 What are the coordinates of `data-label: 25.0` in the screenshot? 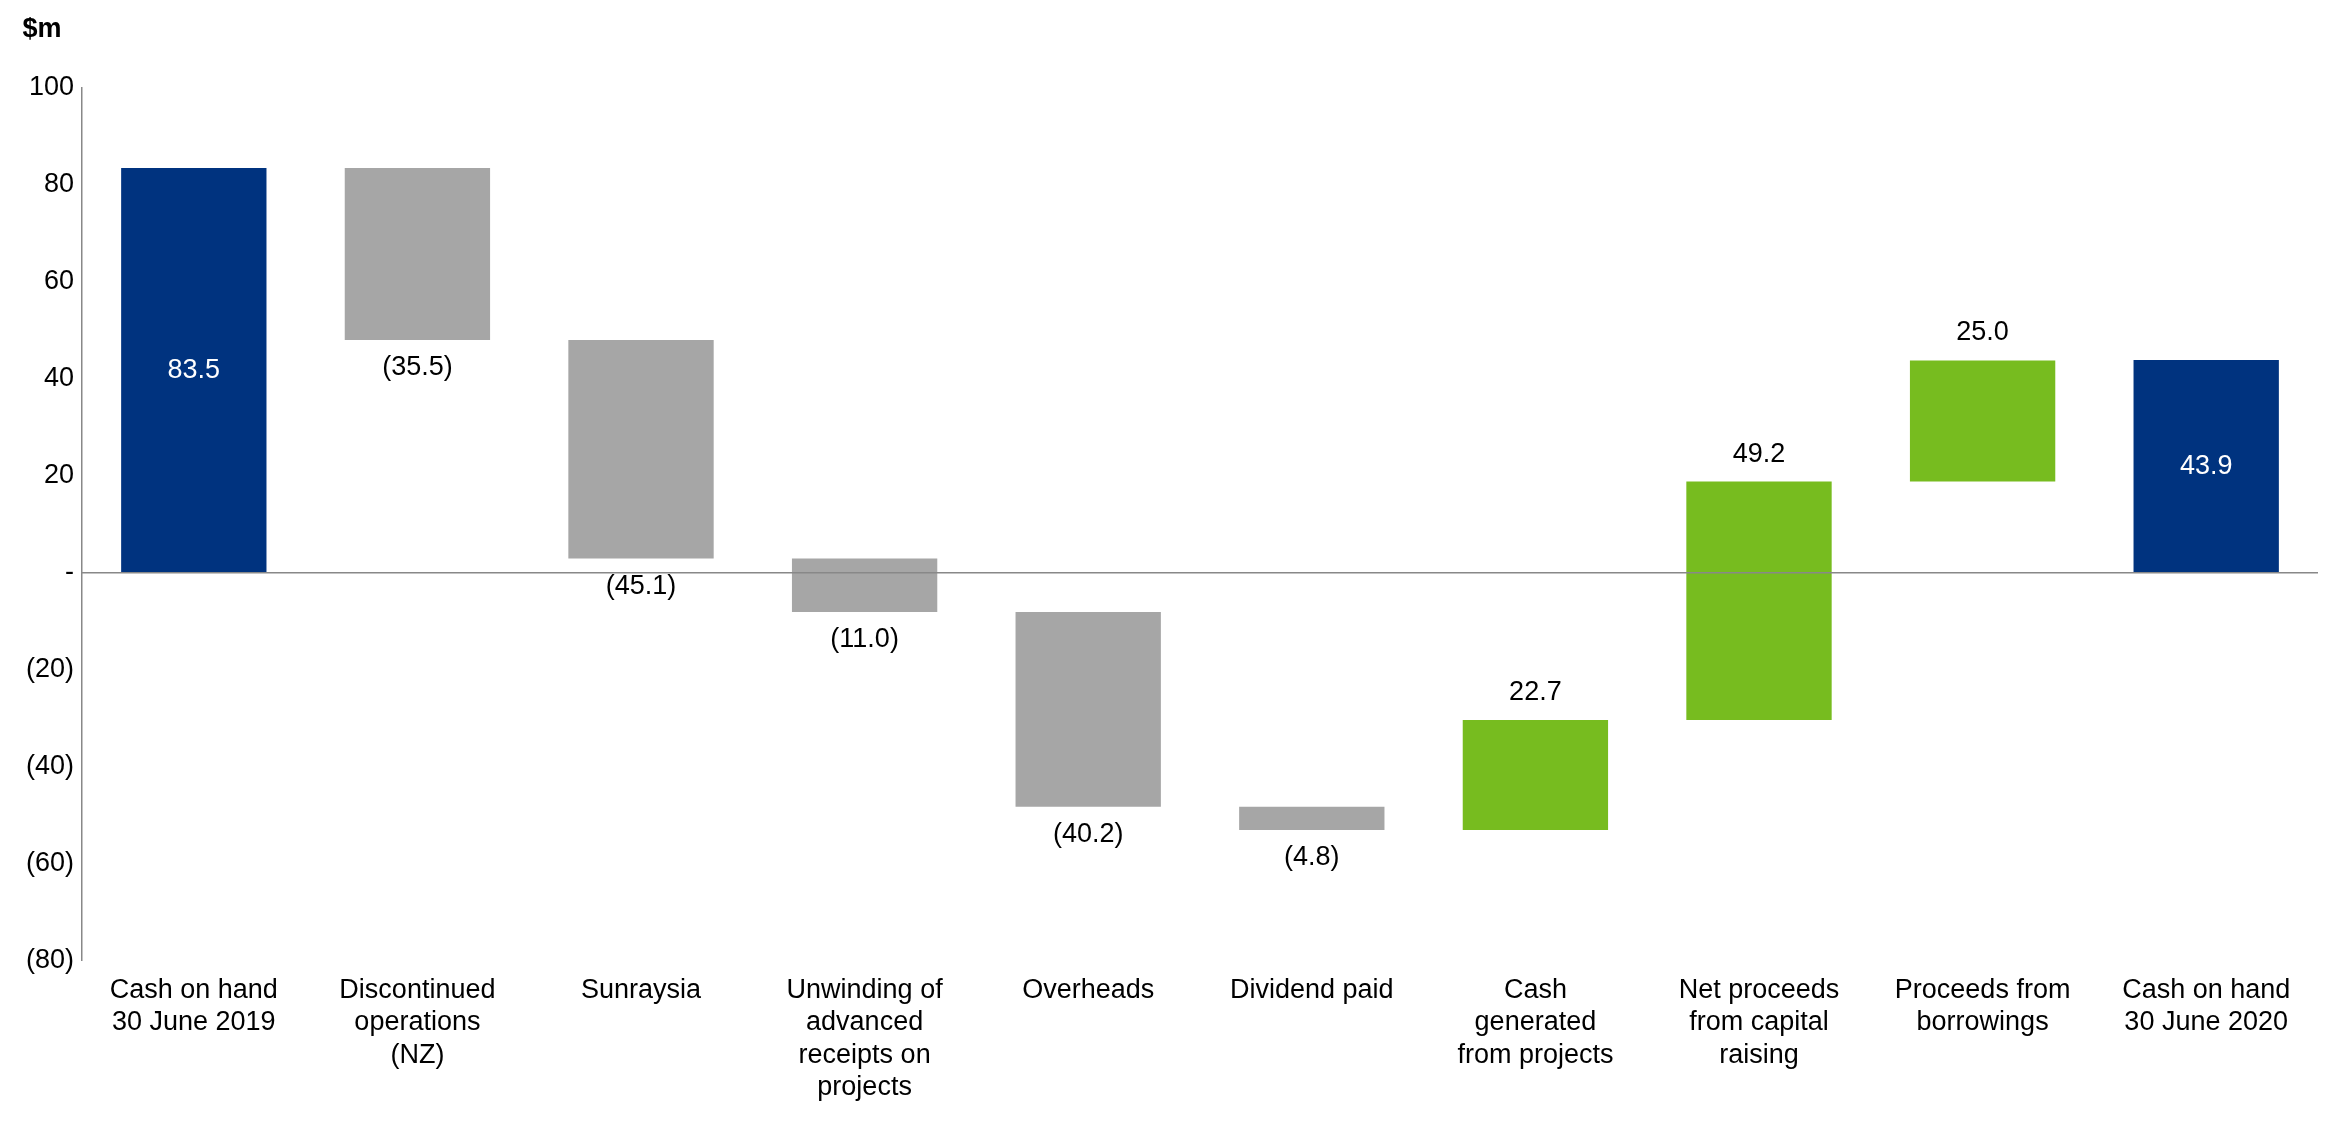 It's located at (1982, 331).